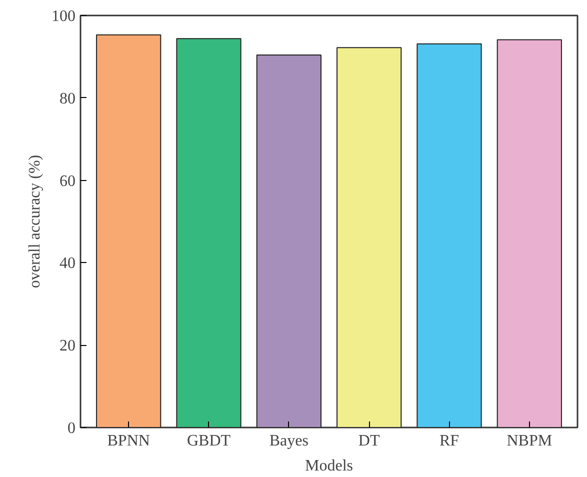 The width and height of the screenshot is (587, 477). I want to click on y-tick-label: 0, so click(72, 428).